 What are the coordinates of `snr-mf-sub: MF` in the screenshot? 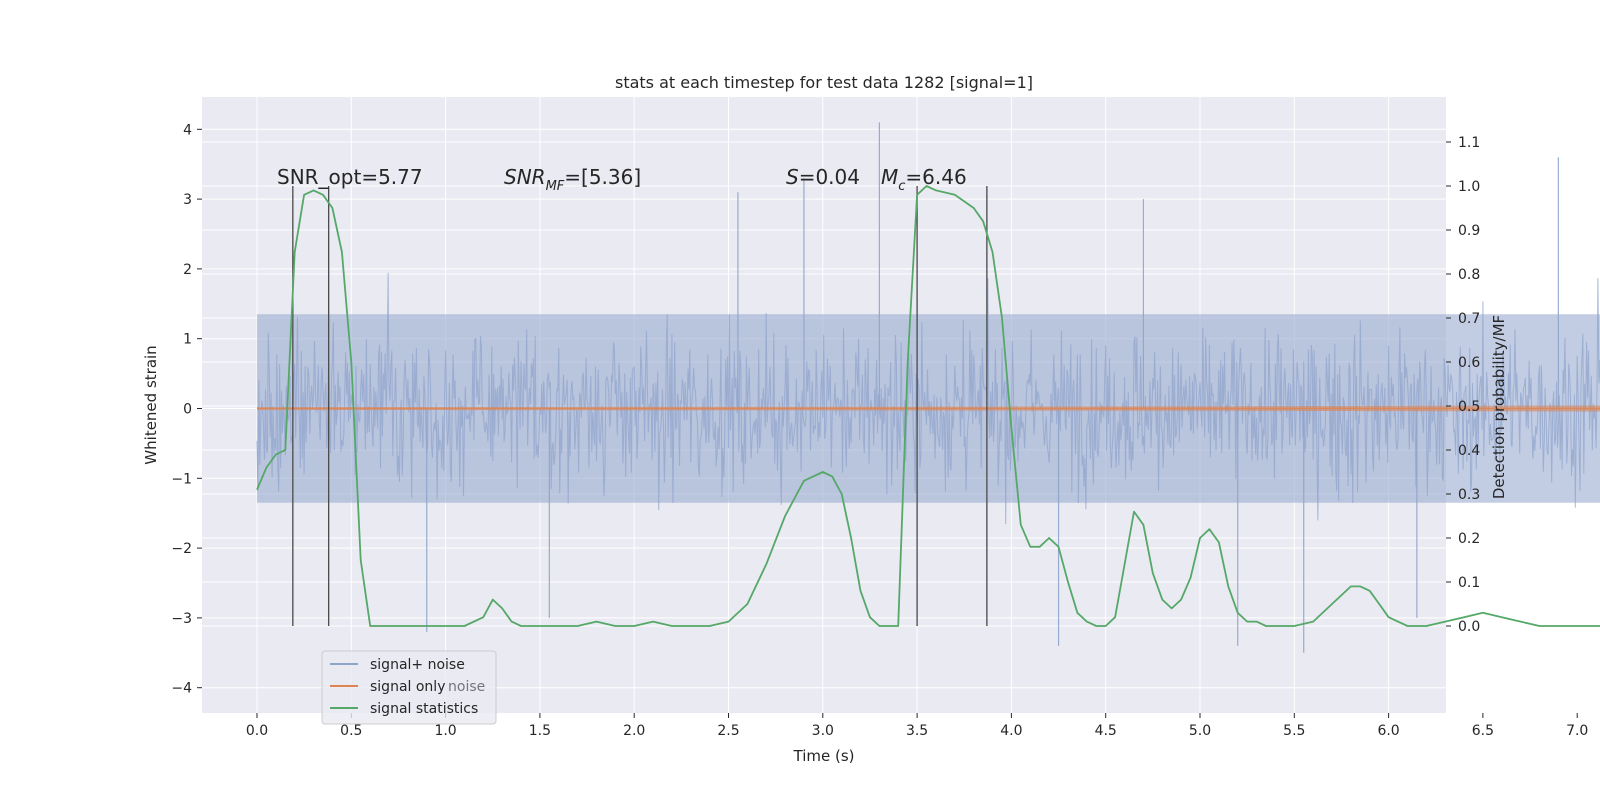 It's located at (555, 186).